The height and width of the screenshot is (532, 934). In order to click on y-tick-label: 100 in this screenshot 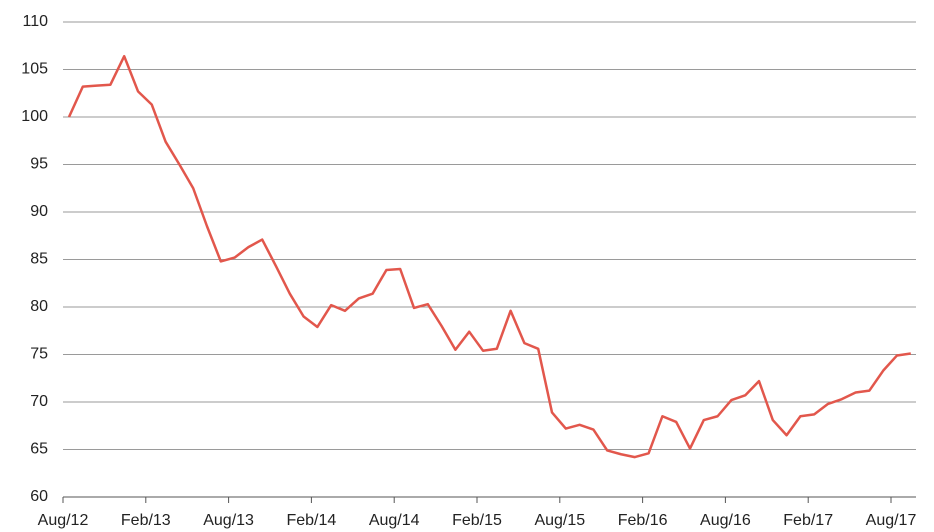, I will do `click(34, 116)`.